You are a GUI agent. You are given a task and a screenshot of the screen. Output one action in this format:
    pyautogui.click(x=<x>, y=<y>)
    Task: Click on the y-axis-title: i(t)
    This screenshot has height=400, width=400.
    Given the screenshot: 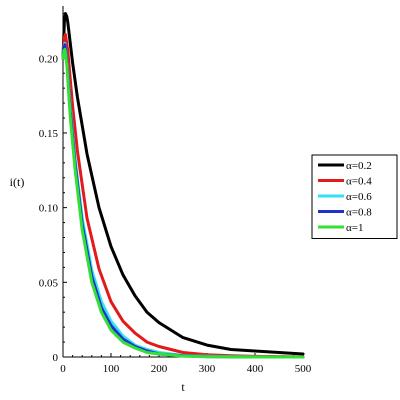 What is the action you would take?
    pyautogui.click(x=17, y=182)
    